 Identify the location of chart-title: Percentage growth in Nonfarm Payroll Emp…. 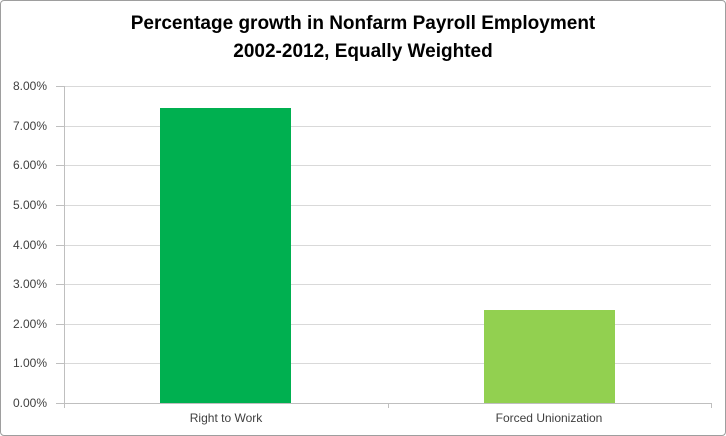
(363, 38).